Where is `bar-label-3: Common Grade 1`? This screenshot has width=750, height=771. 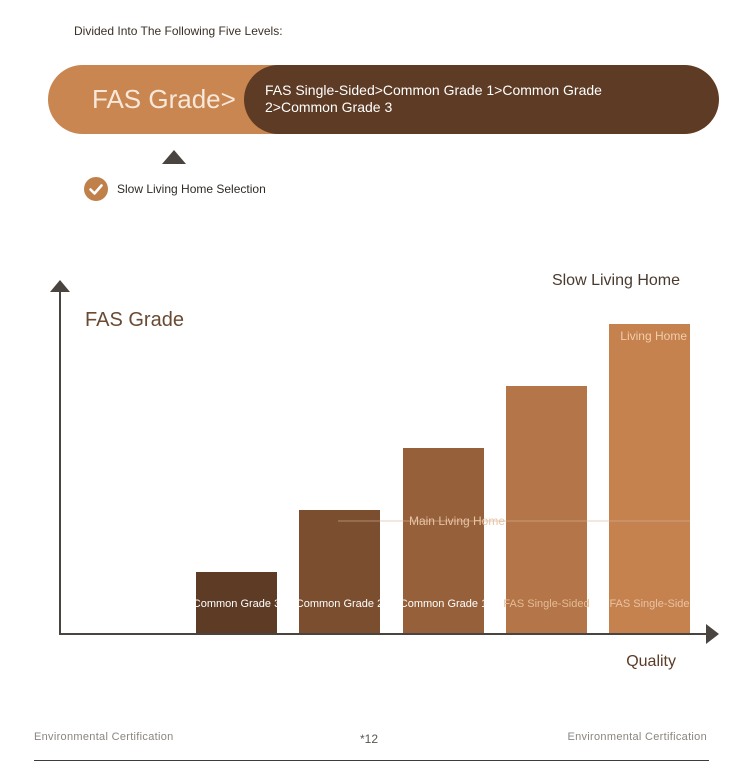
bar-label-3: Common Grade 1 is located at coordinates (443, 604).